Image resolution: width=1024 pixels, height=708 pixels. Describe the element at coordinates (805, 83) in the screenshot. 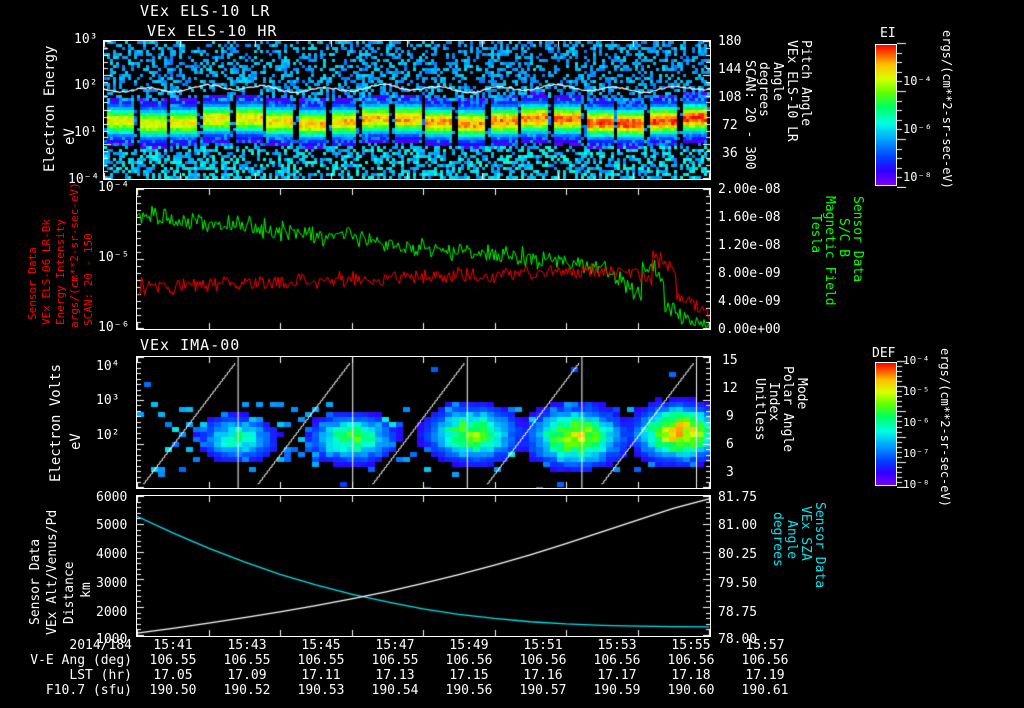

I see `panel1-right-label-pitch-angle: Pitch Angle` at that location.